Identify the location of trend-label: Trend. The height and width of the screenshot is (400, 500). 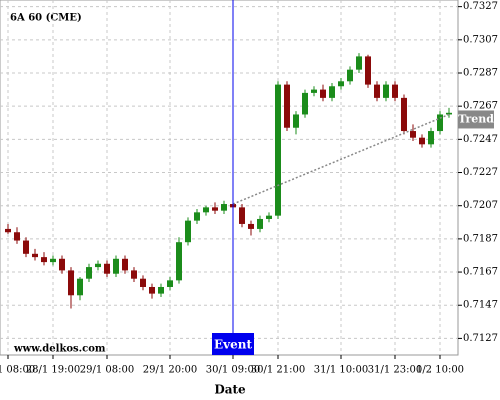
(476, 118).